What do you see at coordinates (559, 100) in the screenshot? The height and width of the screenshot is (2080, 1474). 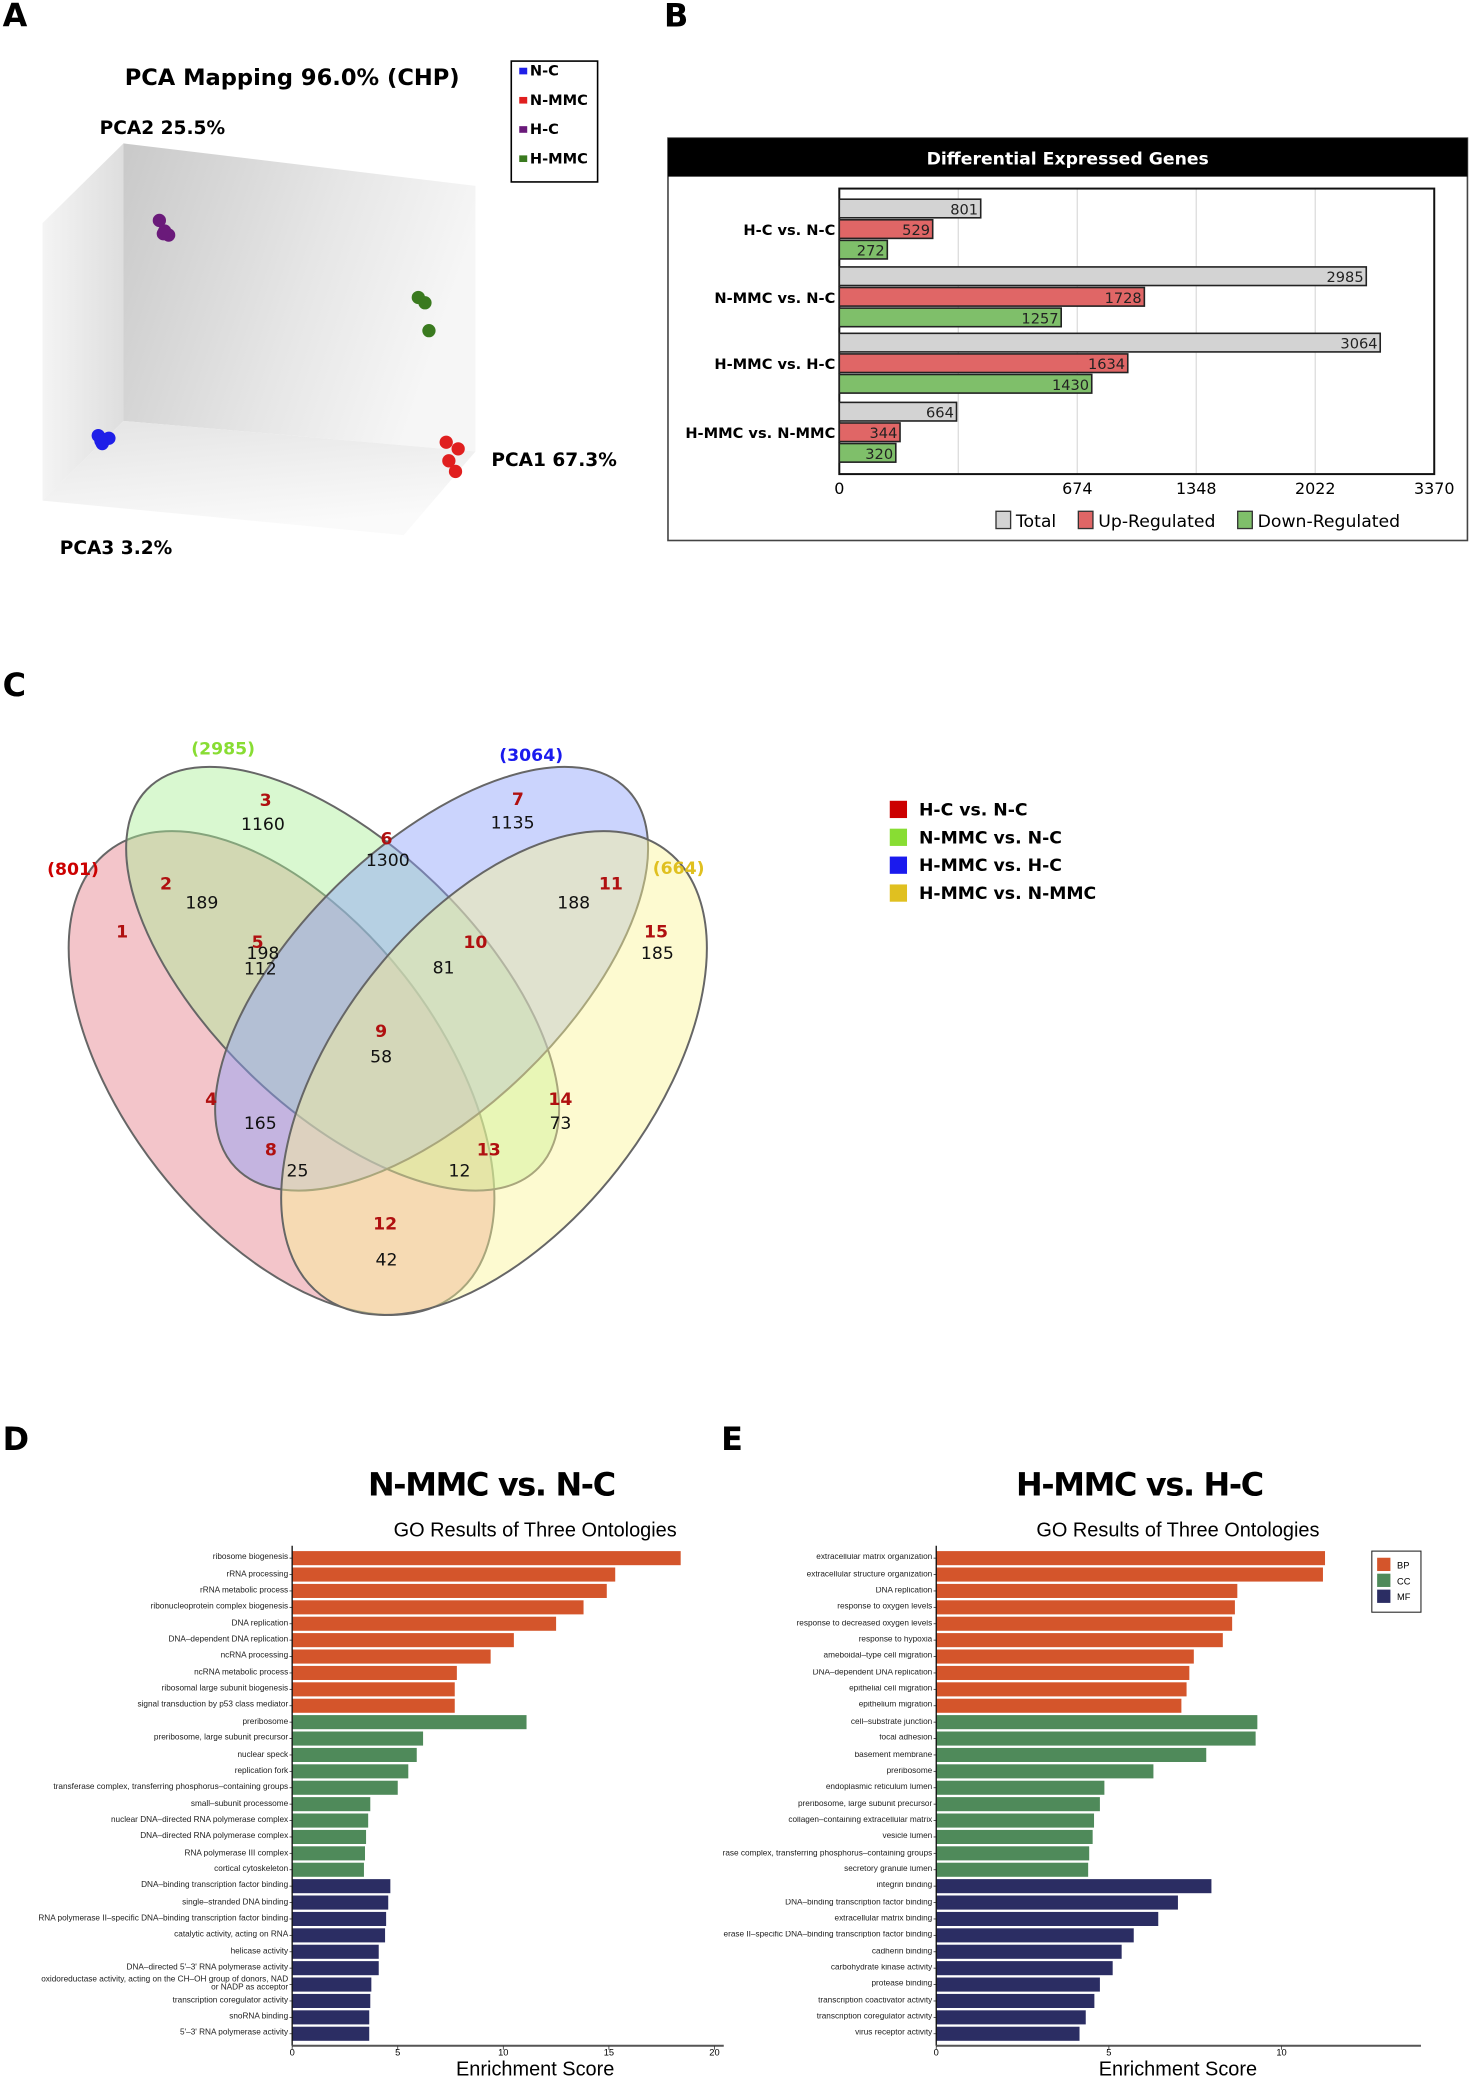 I see `pca-legend-label: N-MMC` at bounding box center [559, 100].